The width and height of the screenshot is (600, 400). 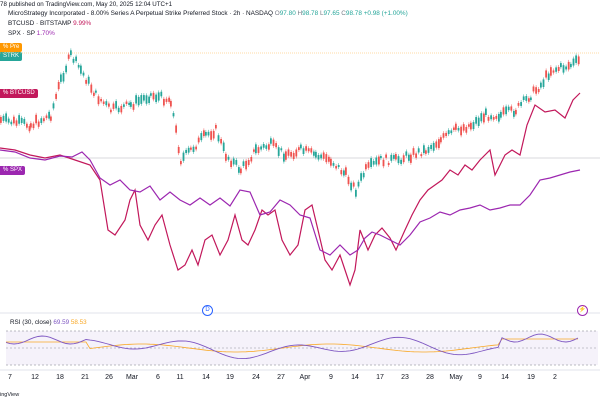 I want to click on rsi-legend: RSI (30, close) 69.59 58.53, so click(x=48, y=322).